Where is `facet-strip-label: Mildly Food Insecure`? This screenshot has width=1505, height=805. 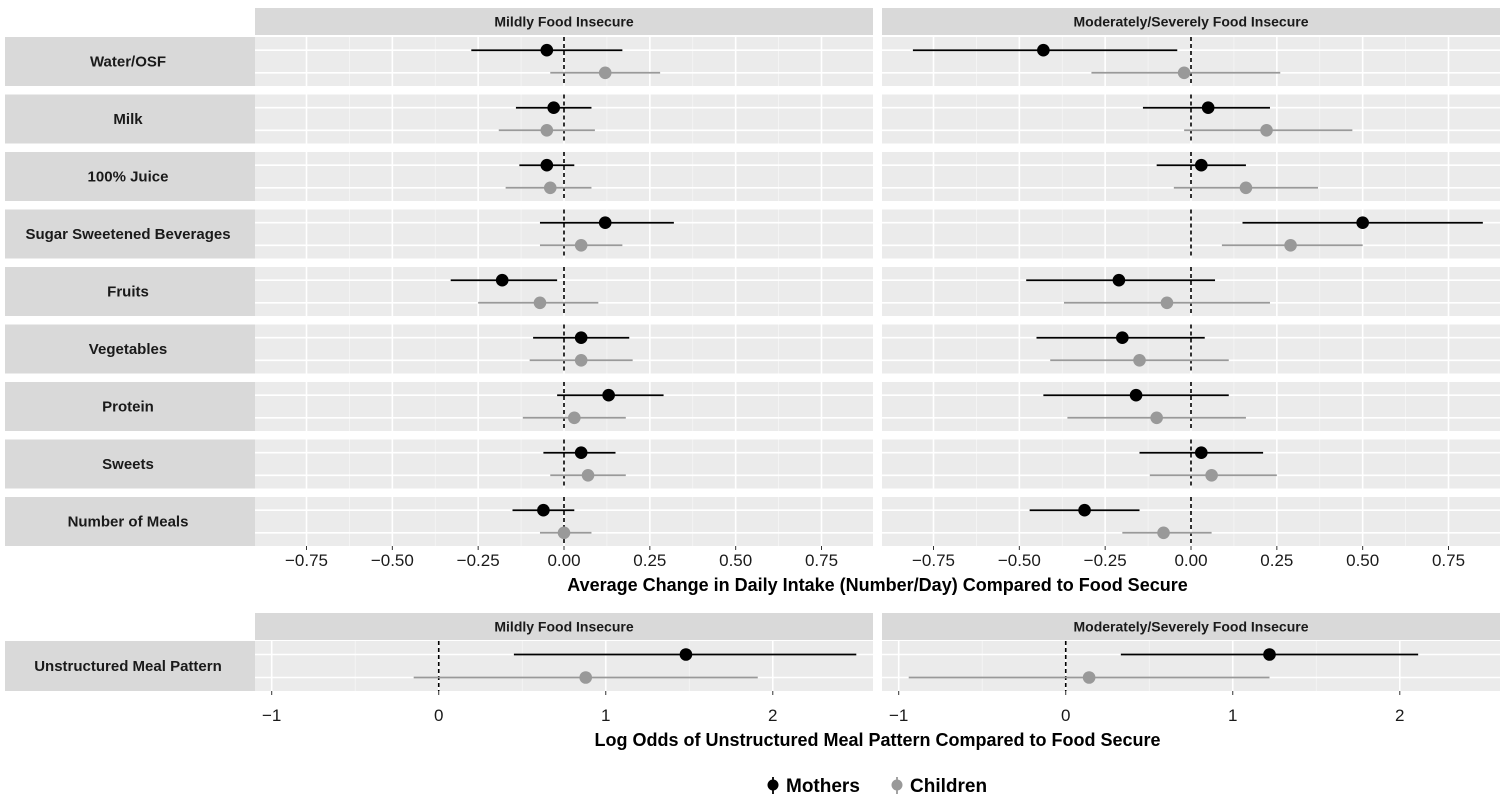
facet-strip-label: Mildly Food Insecure is located at coordinates (563, 22).